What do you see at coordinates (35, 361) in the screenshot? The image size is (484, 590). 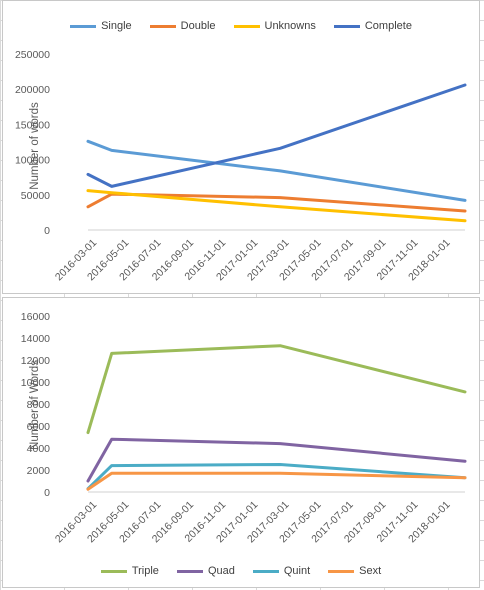 I see `y-tick-label: 12000` at bounding box center [35, 361].